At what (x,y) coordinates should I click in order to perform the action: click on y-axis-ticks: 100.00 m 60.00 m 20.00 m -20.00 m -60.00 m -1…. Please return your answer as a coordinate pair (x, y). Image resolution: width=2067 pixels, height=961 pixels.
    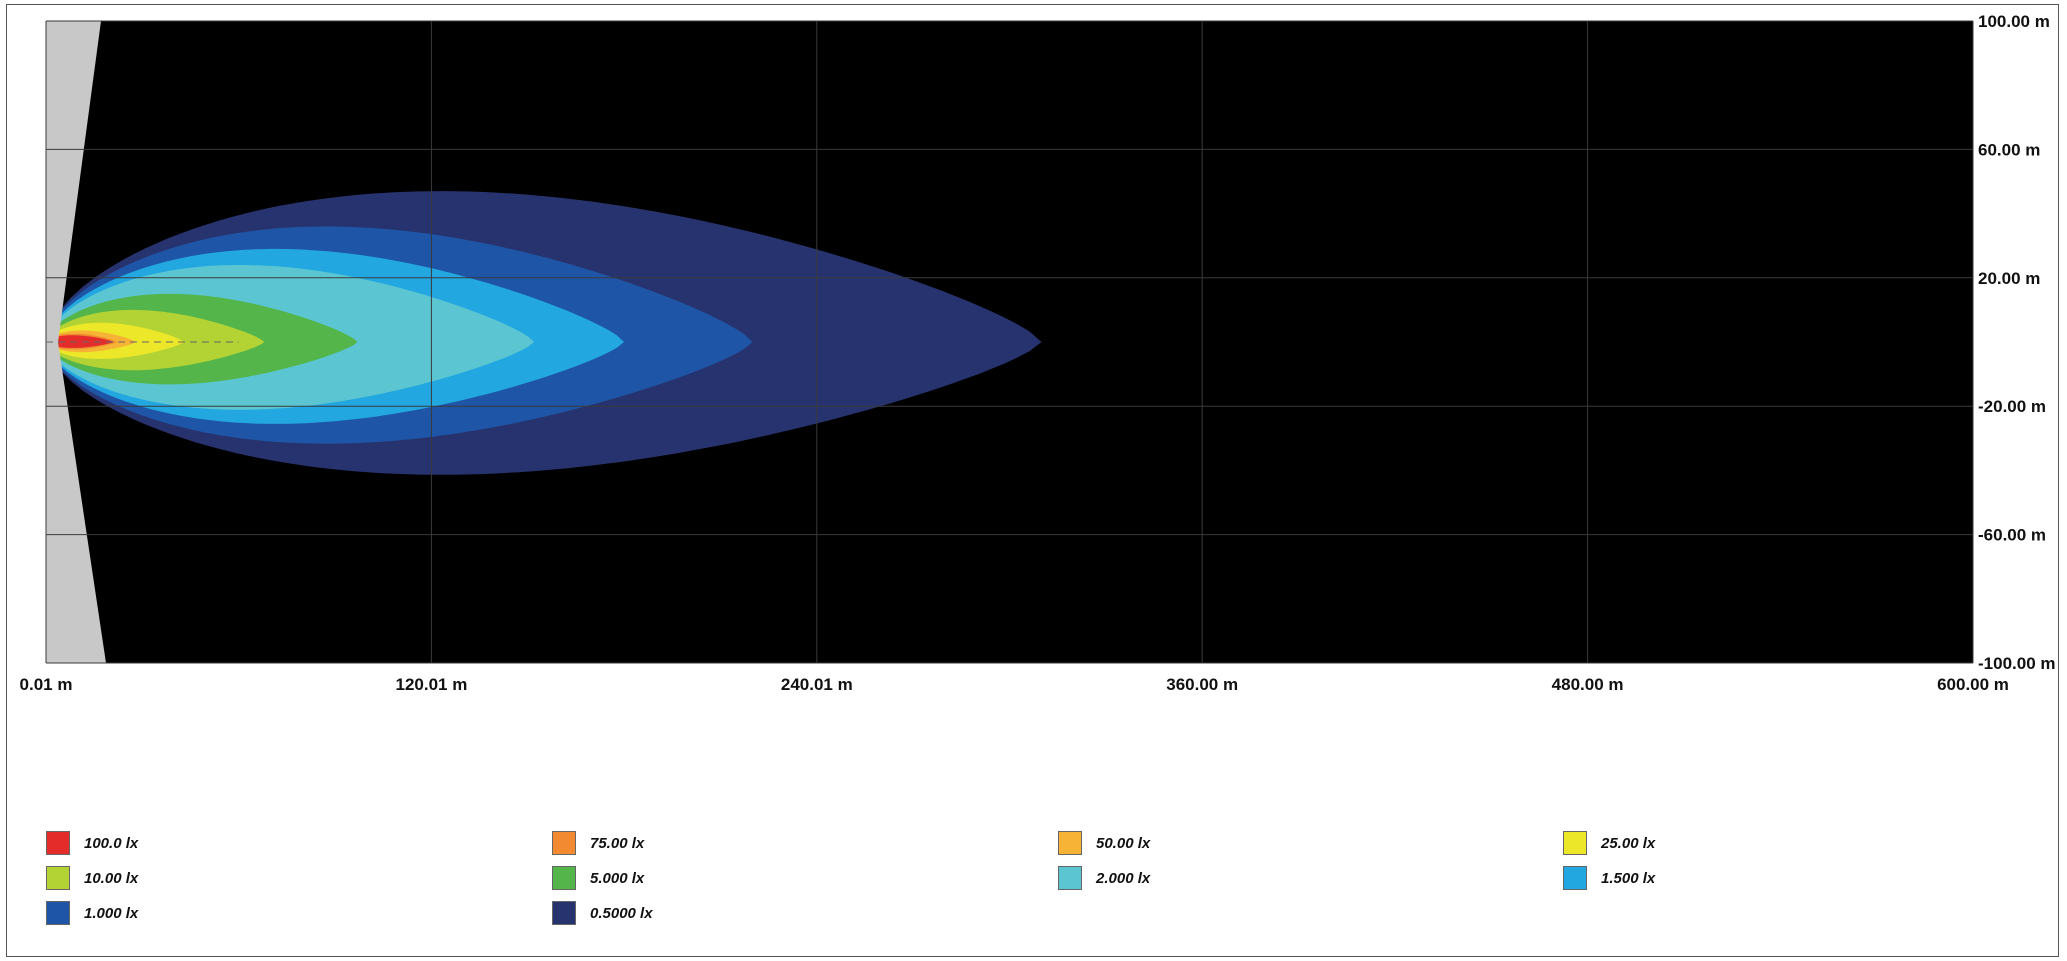
    Looking at the image, I should click on (2017, 342).